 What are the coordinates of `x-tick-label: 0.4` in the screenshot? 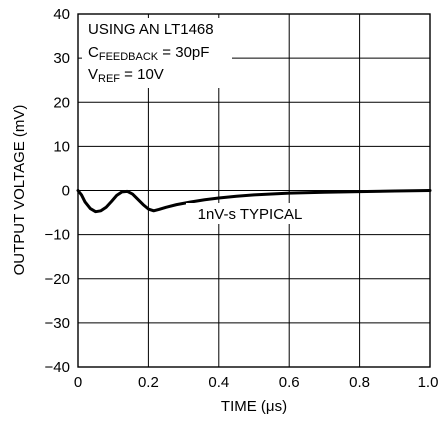 It's located at (218, 382).